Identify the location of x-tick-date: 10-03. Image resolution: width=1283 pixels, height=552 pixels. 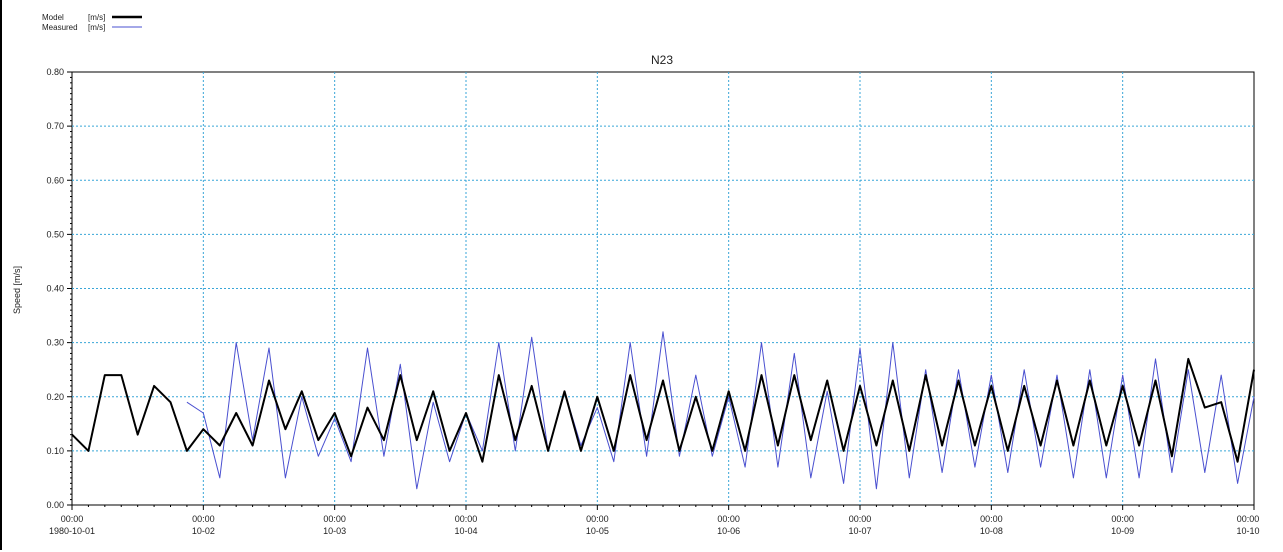
(334, 531).